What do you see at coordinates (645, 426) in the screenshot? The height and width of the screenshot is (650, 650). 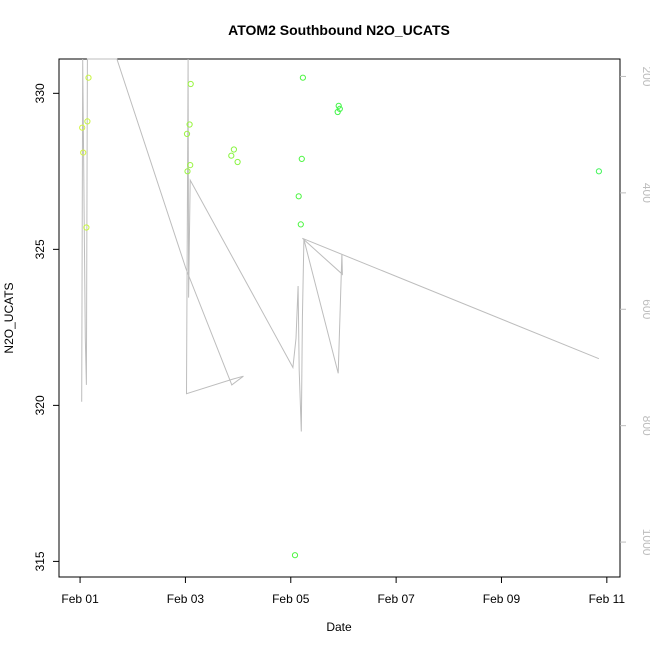 I see `right-tick-label: 800` at bounding box center [645, 426].